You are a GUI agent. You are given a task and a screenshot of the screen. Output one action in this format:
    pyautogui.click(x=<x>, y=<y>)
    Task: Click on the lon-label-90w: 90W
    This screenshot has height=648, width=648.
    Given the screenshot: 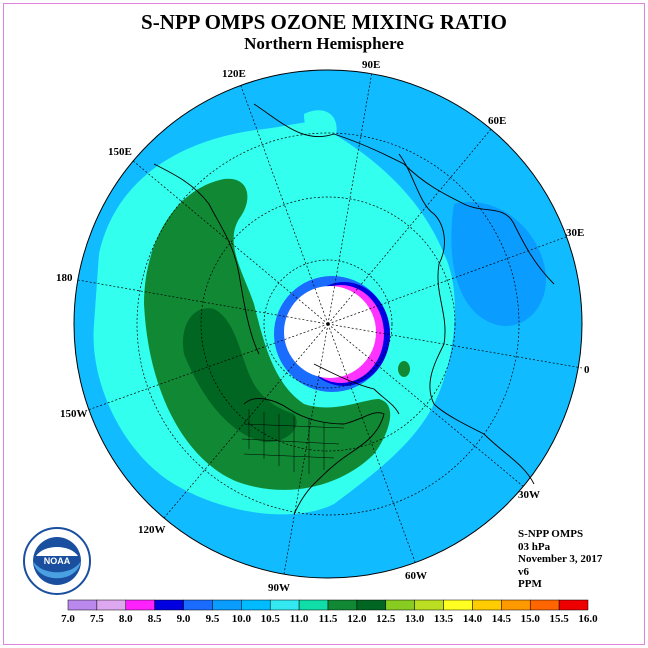 What is the action you would take?
    pyautogui.click(x=279, y=588)
    